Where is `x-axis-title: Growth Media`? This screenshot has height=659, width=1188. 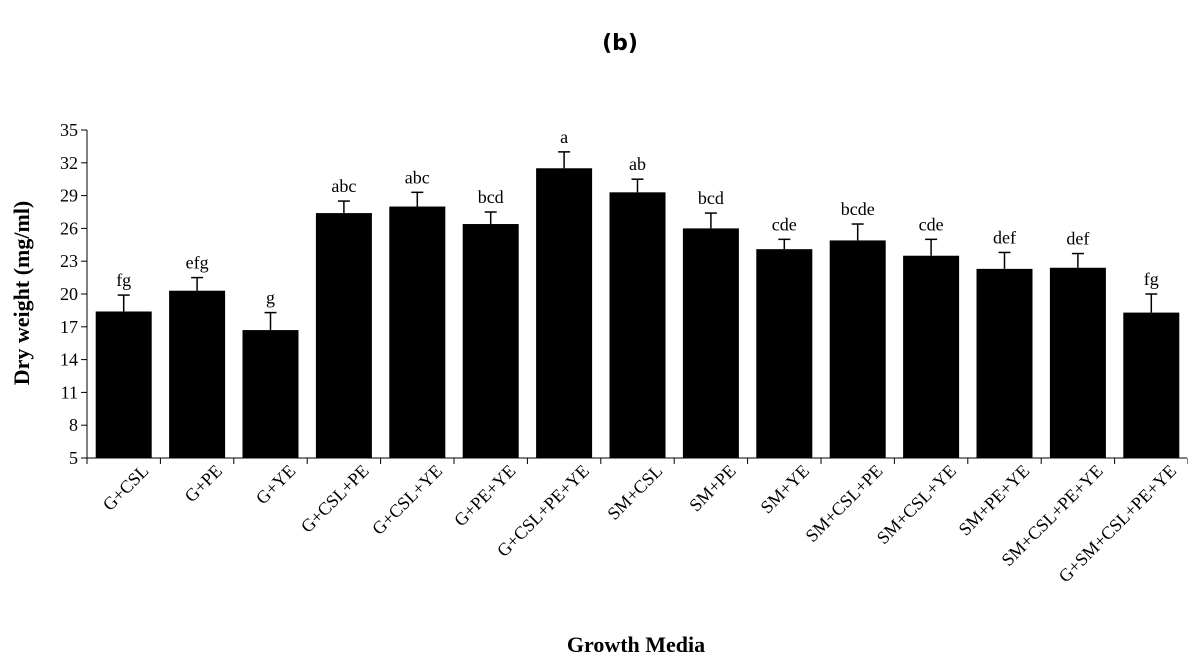 x-axis-title: Growth Media is located at coordinates (636, 644).